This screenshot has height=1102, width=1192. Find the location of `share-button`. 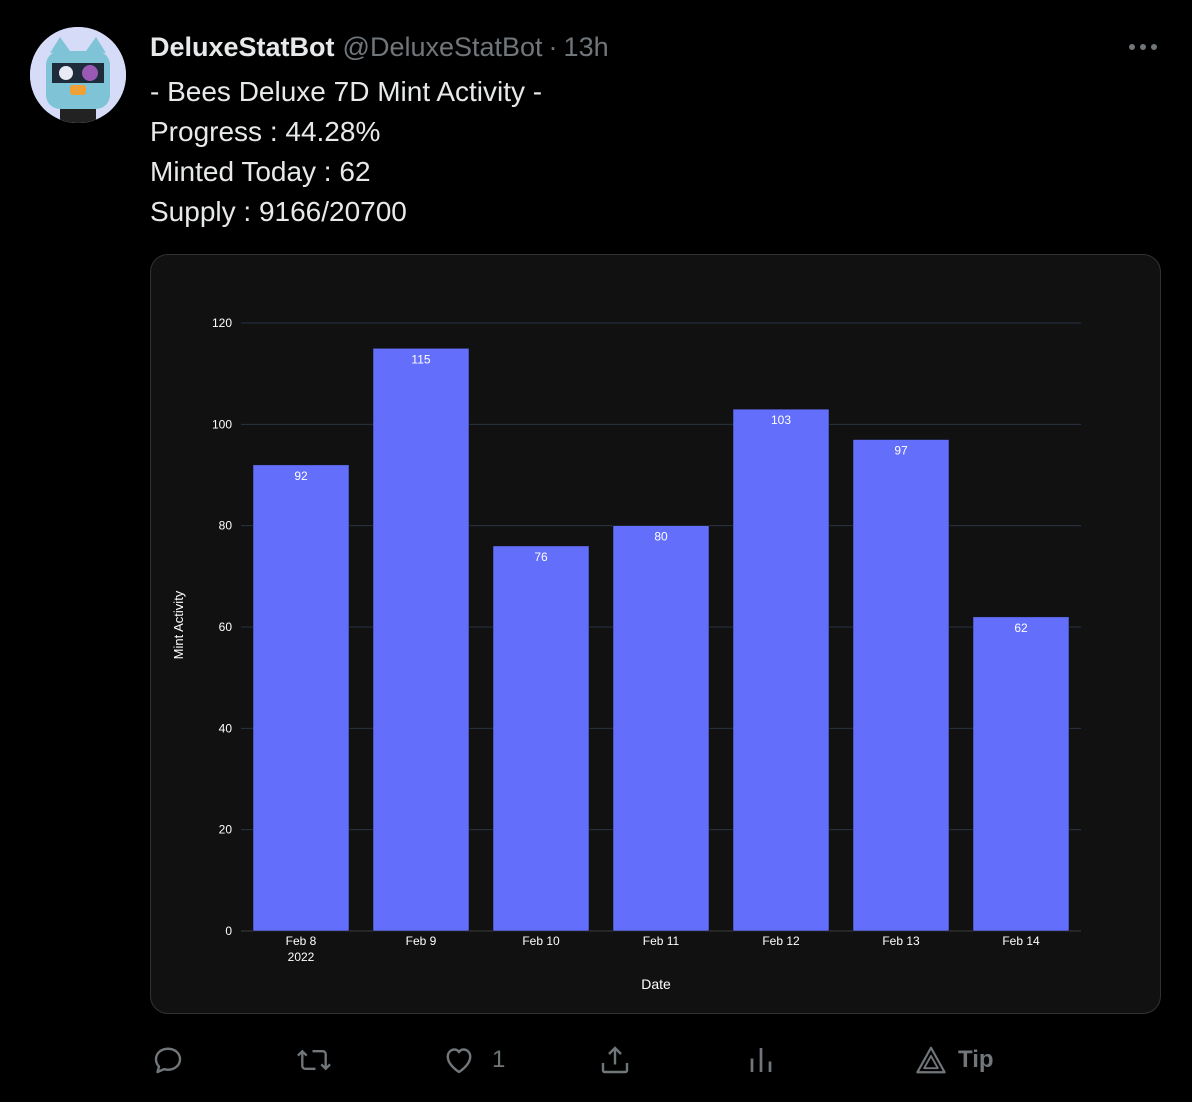

share-button is located at coordinates (615, 1060).